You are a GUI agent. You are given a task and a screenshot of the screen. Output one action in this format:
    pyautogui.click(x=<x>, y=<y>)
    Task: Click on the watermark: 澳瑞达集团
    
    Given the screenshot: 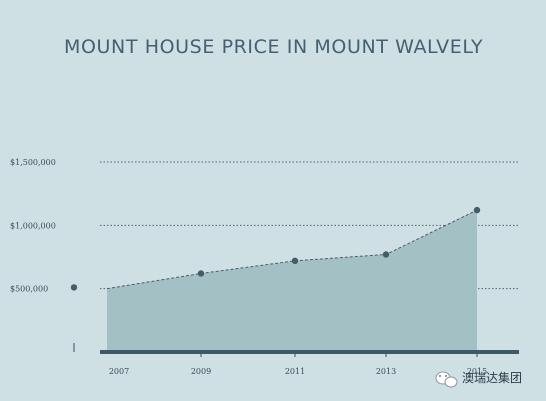 What is the action you would take?
    pyautogui.click(x=478, y=379)
    